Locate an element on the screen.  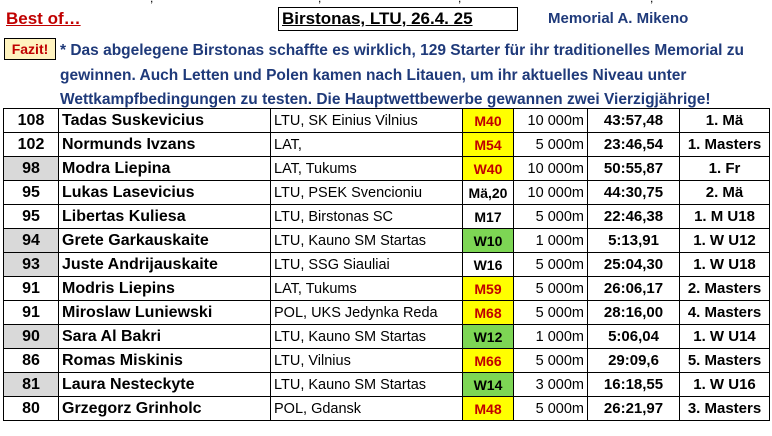
placing-cell: 2. Mä is located at coordinates (724, 192).